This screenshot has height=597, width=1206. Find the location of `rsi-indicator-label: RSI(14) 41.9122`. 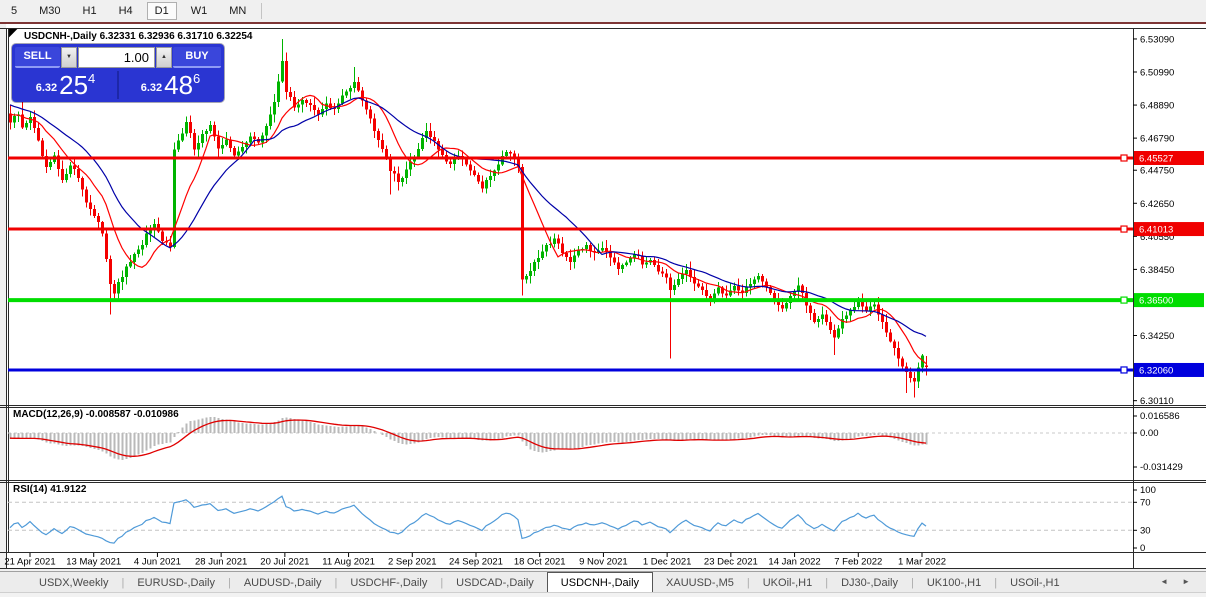

rsi-indicator-label: RSI(14) 41.9122 is located at coordinates (50, 489).